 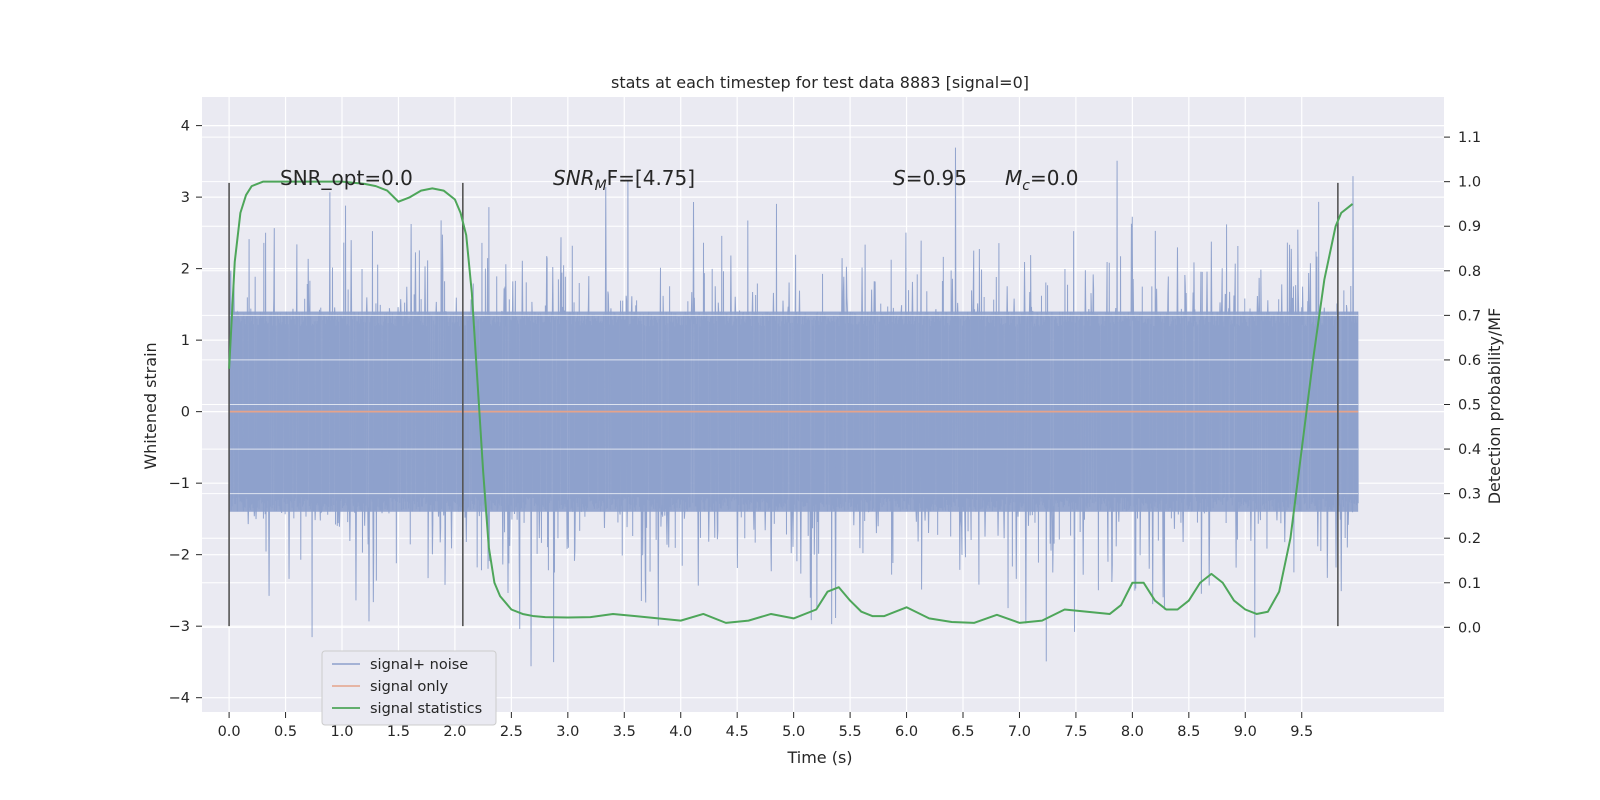 I want to click on x-tick-label: 7.0, so click(x=1019, y=732).